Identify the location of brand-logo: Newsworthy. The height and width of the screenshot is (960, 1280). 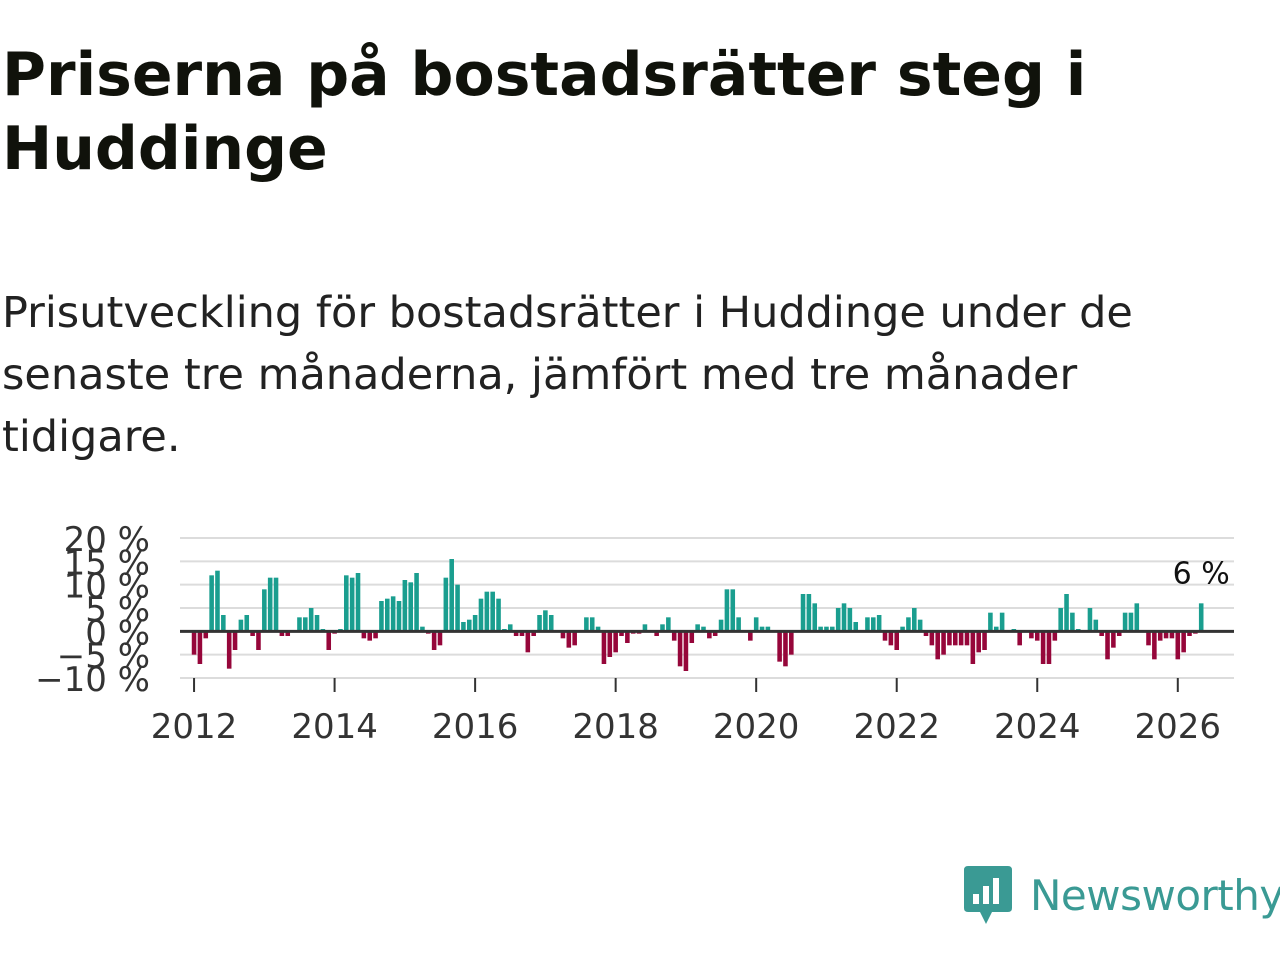
(1121, 895).